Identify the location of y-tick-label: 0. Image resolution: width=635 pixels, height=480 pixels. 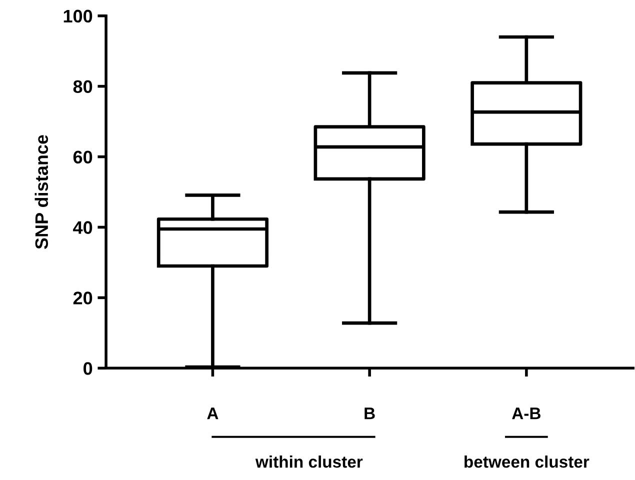
(88, 368).